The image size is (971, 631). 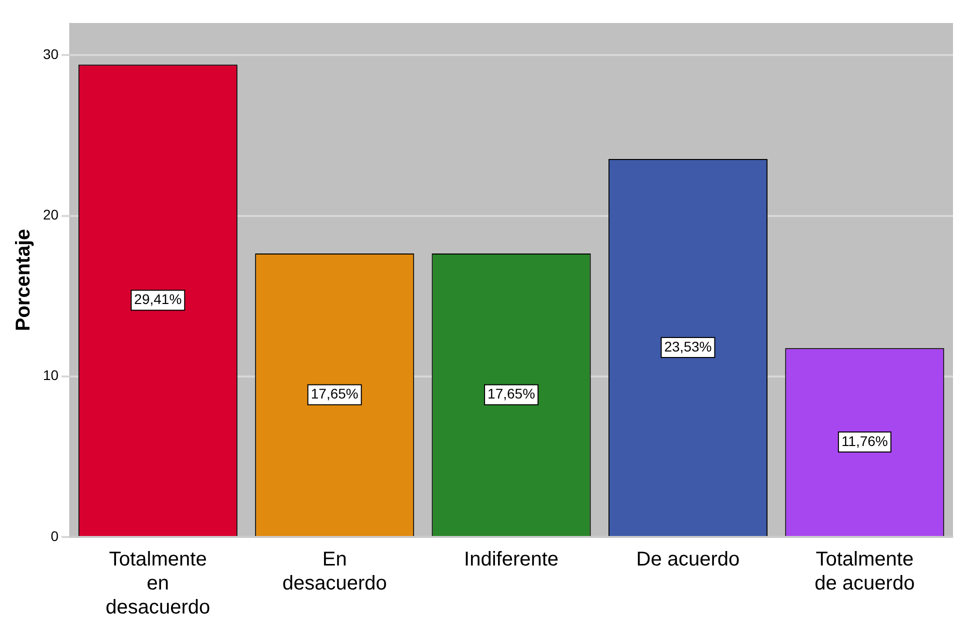 What do you see at coordinates (158, 299) in the screenshot?
I see `data-label: 29,41%` at bounding box center [158, 299].